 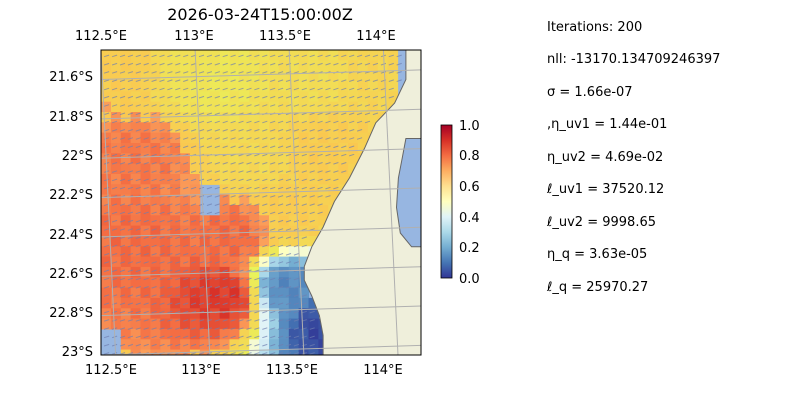 I want to click on chart-title: 2026-03-24T15:00:00Z, so click(x=260, y=14).